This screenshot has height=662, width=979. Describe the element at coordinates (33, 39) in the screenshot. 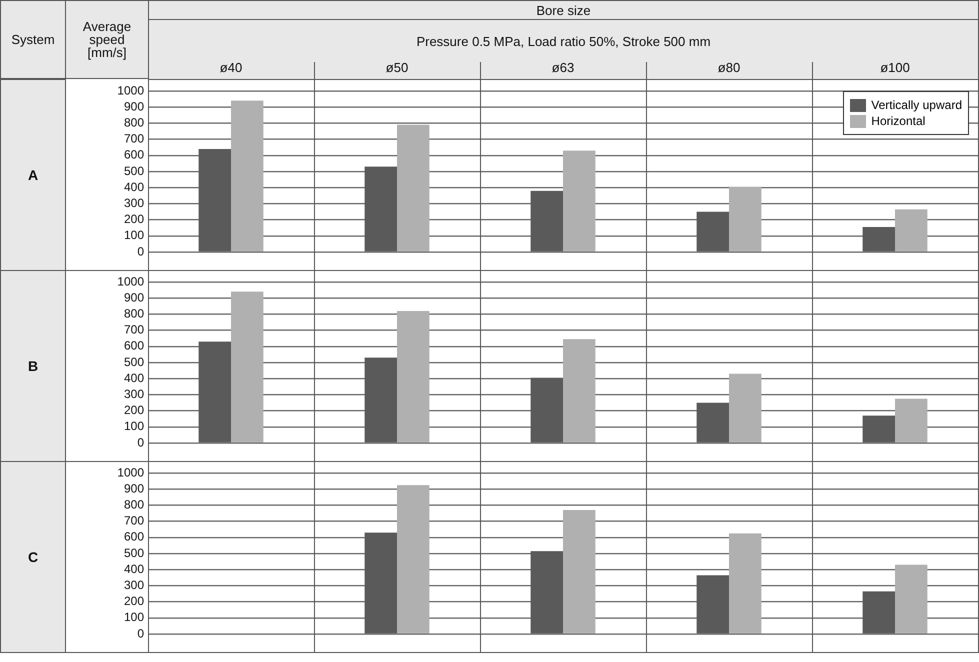

I see `text: System` at that location.